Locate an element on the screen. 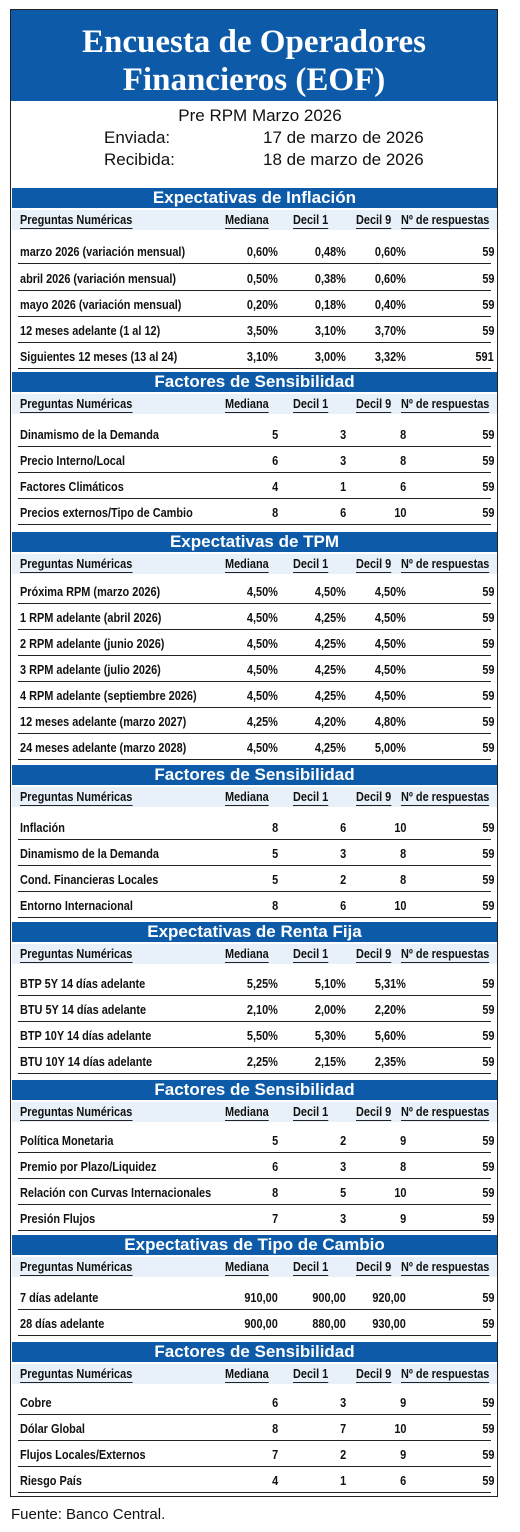  row-median-text: 910,00 is located at coordinates (261, 1297).